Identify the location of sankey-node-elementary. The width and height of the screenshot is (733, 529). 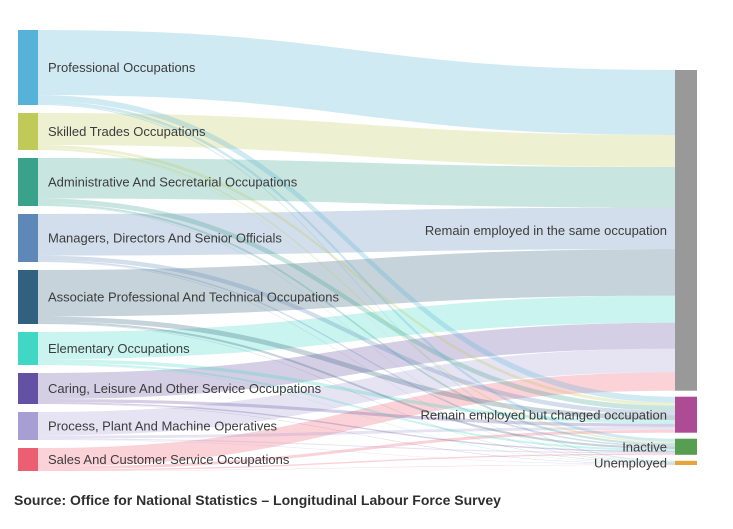
(28, 348).